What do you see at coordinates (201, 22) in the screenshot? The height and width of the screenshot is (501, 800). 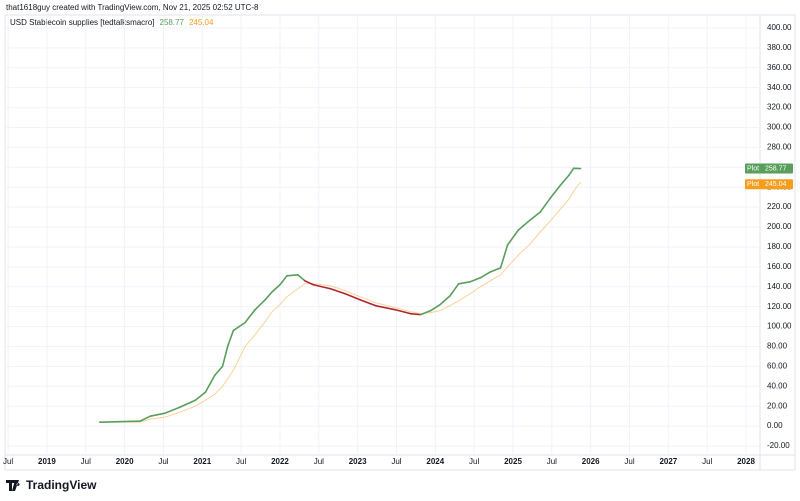 I see `legend-value: 245.04` at bounding box center [201, 22].